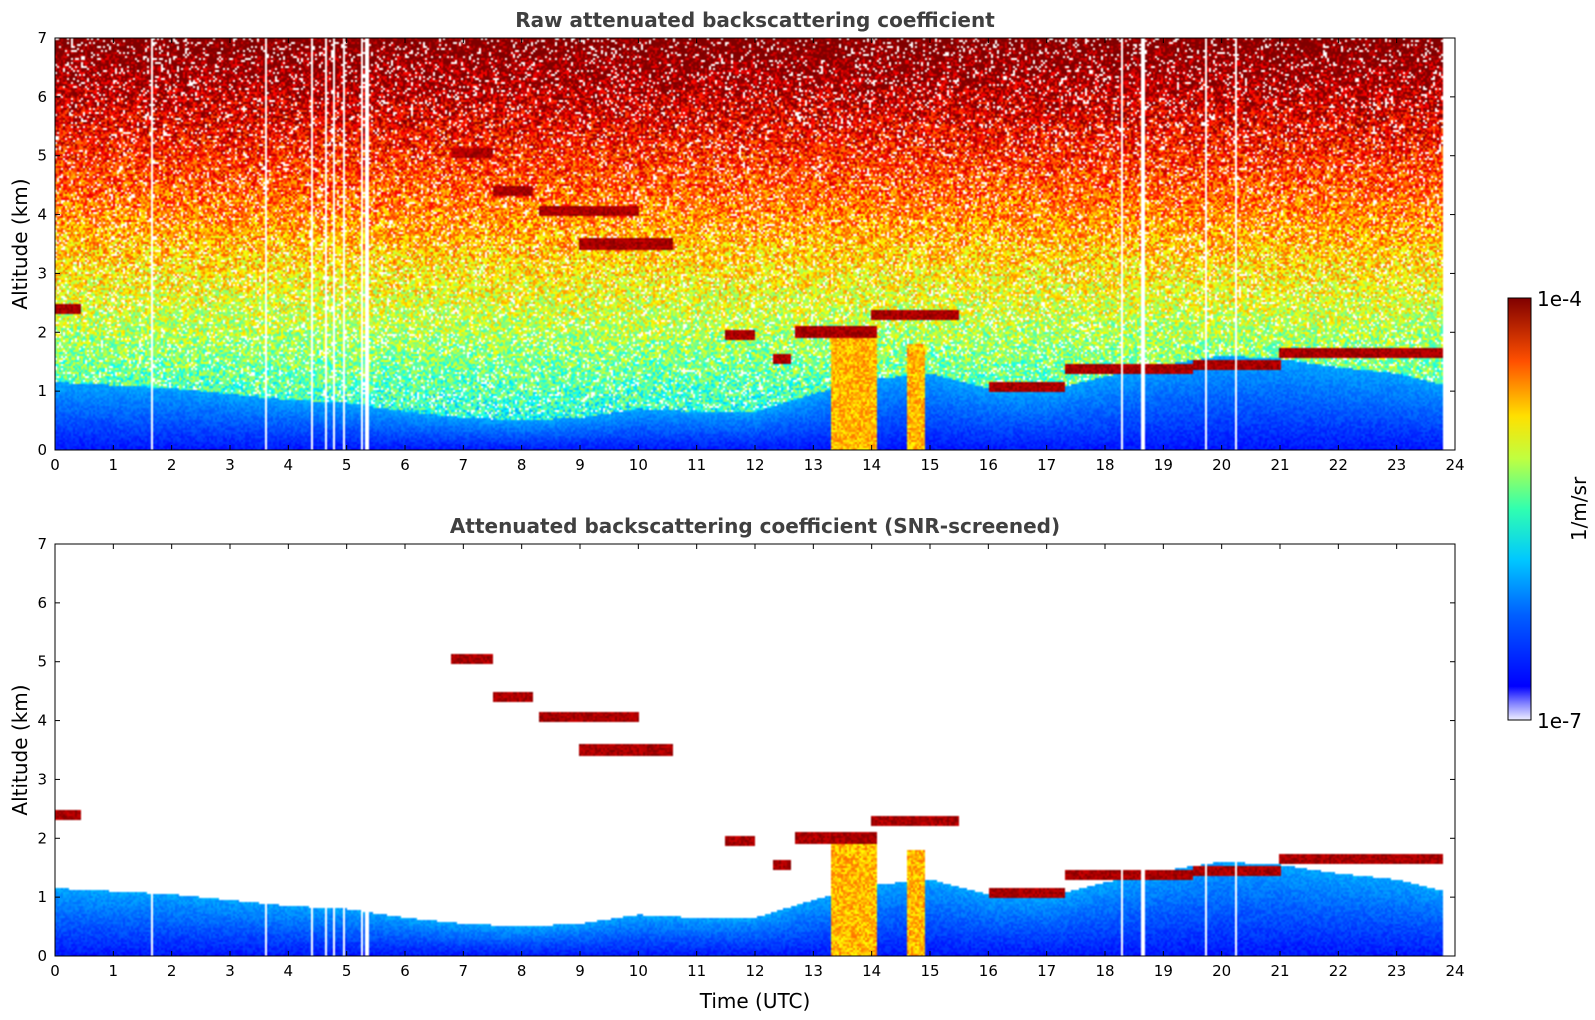 The width and height of the screenshot is (1595, 1020). Describe the element at coordinates (1559, 299) in the screenshot. I see `colorbar-max-label: 1e-4` at that location.